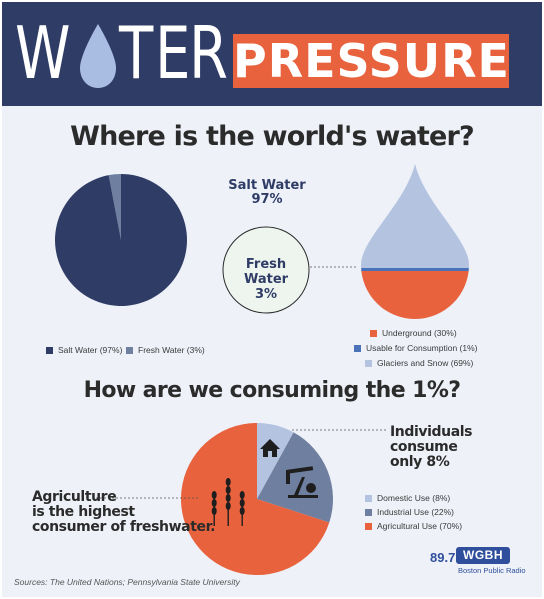 Image resolution: width=544 pixels, height=599 pixels. I want to click on legend-item-industrial: Industrial Use (22%), so click(409, 512).